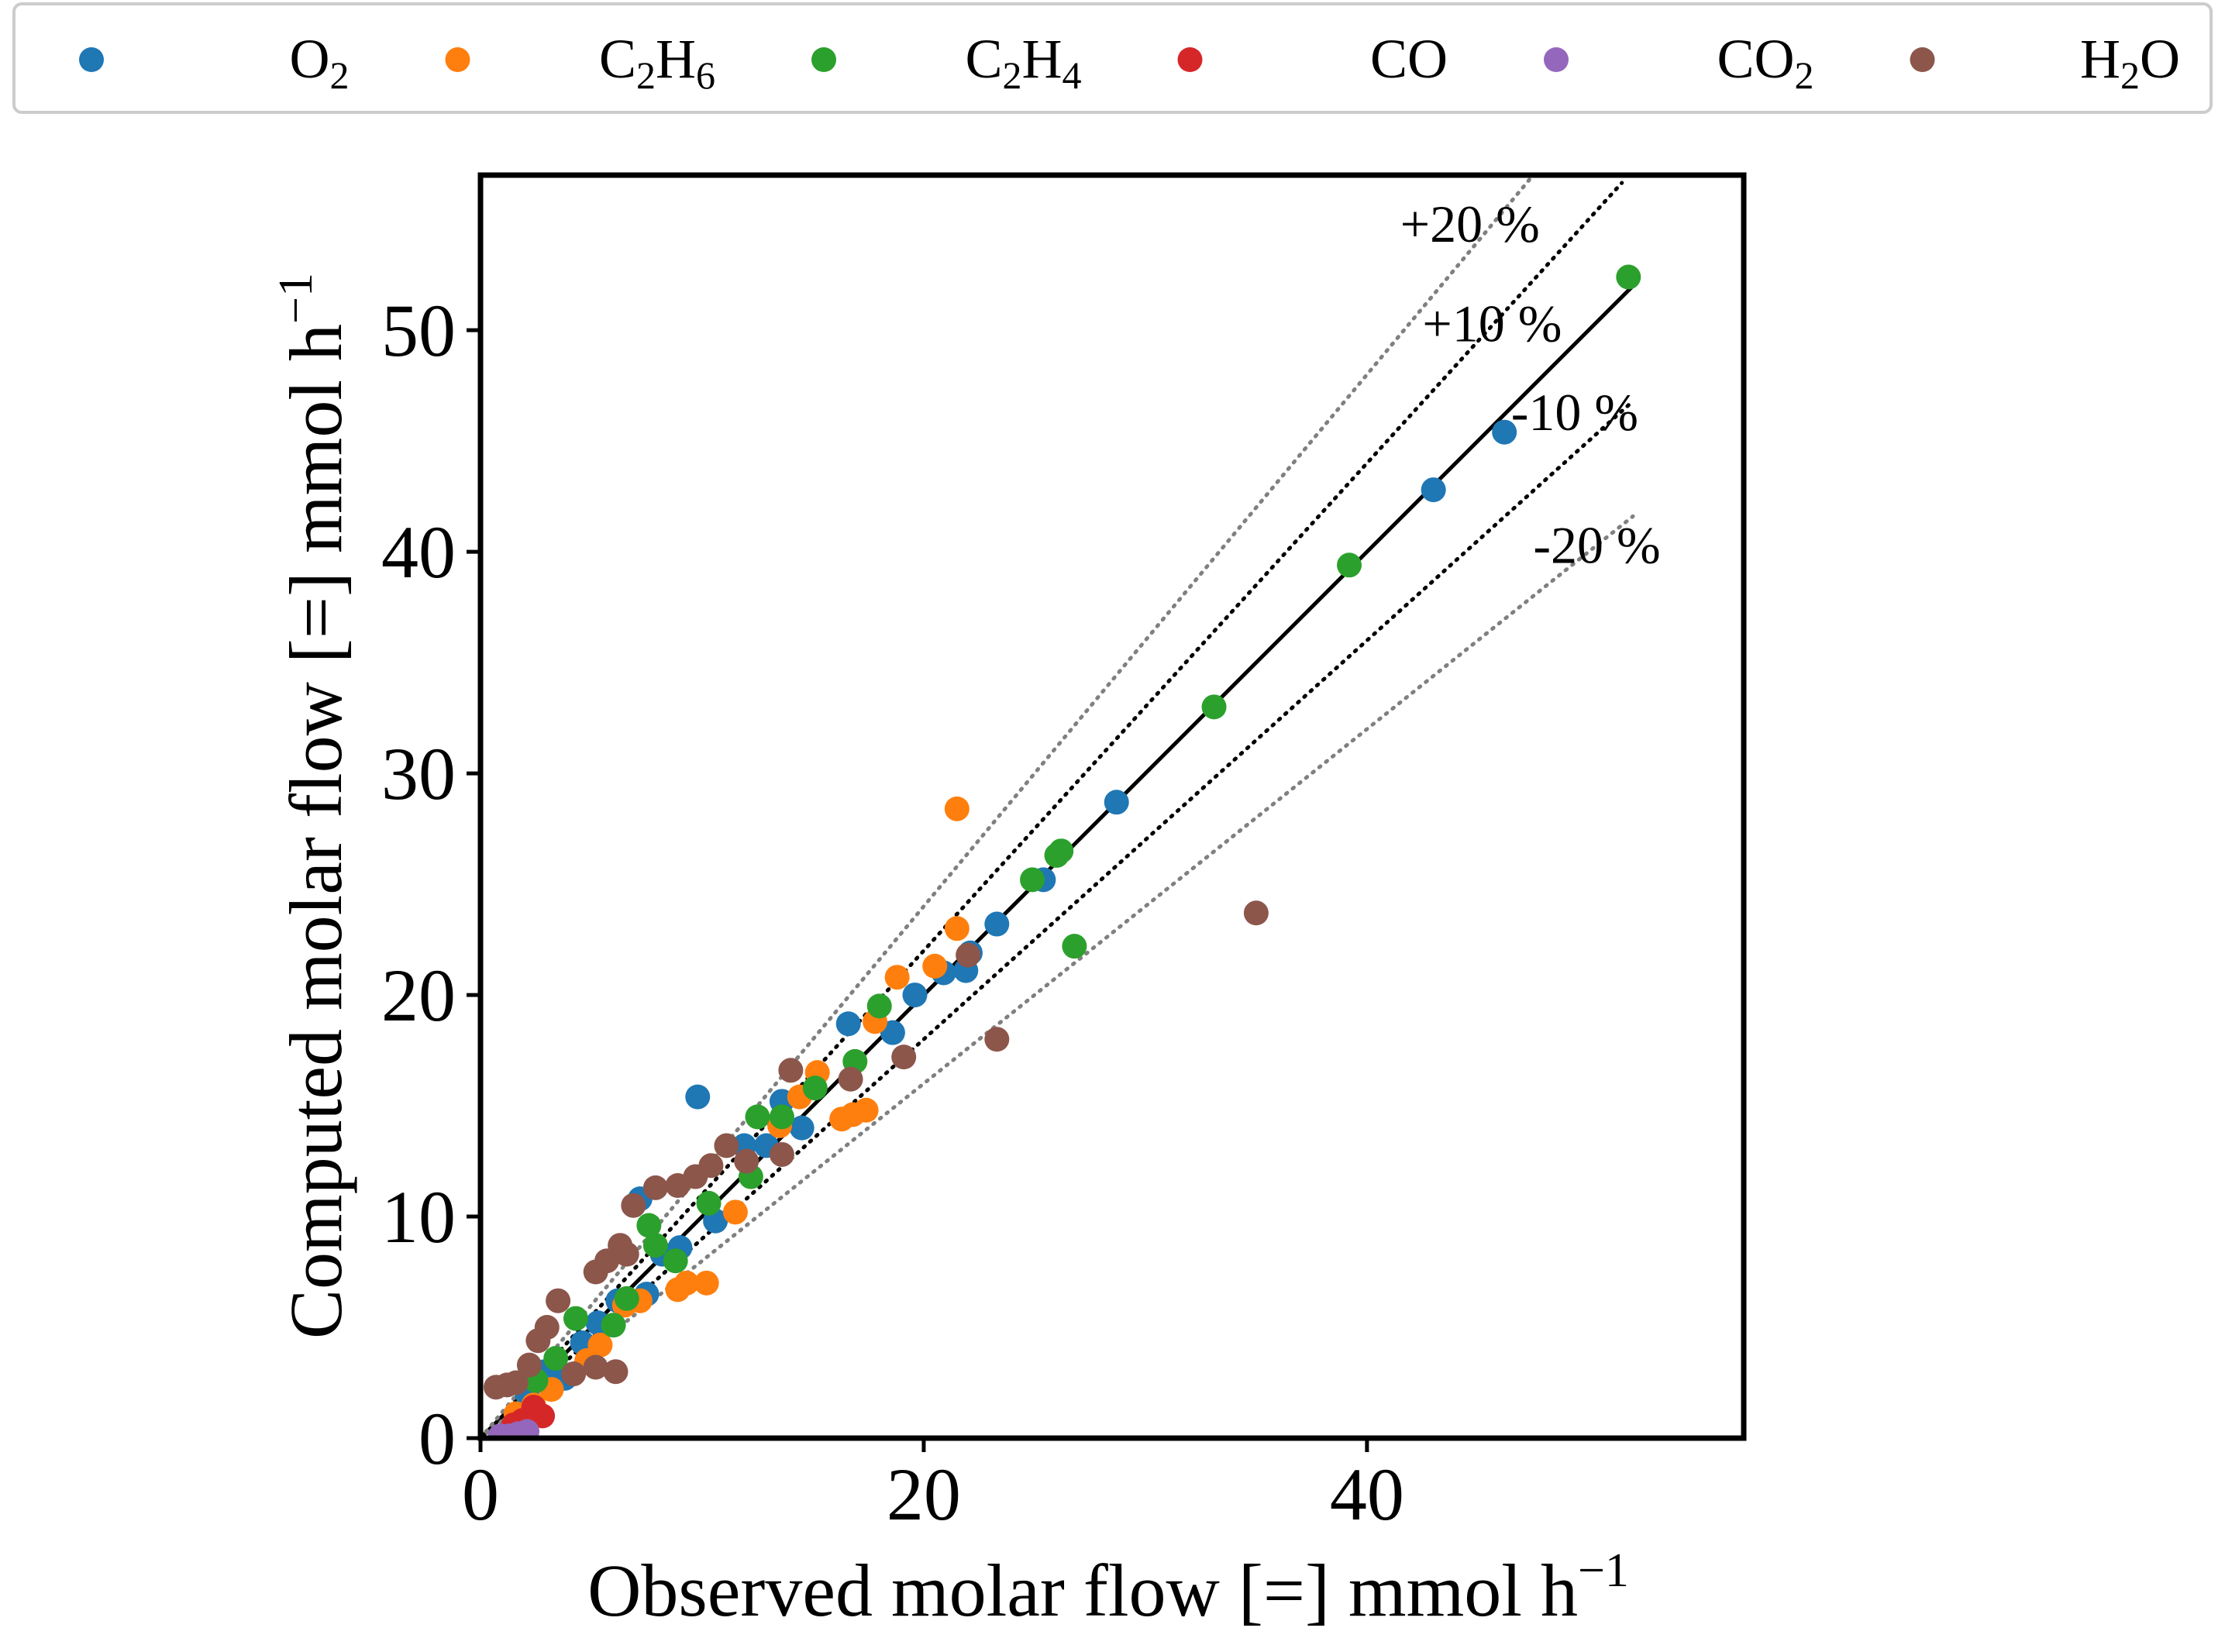 Image resolution: width=2225 pixels, height=1652 pixels. What do you see at coordinates (320, 62) in the screenshot?
I see `legend-label-o2: O2` at bounding box center [320, 62].